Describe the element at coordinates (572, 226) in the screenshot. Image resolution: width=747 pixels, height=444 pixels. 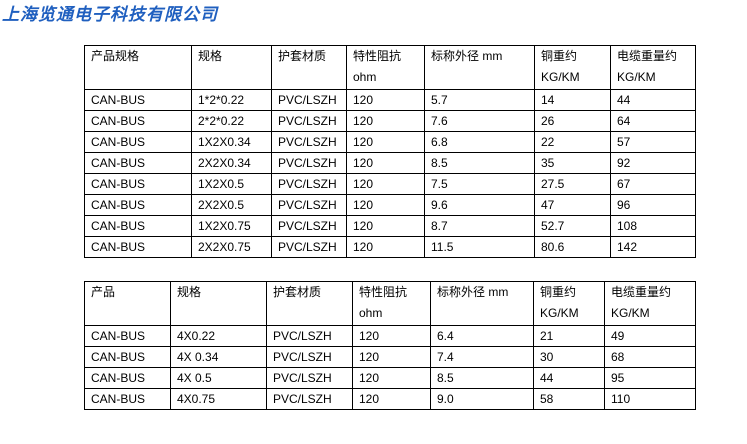
I see `table-cell: 52.7` at that location.